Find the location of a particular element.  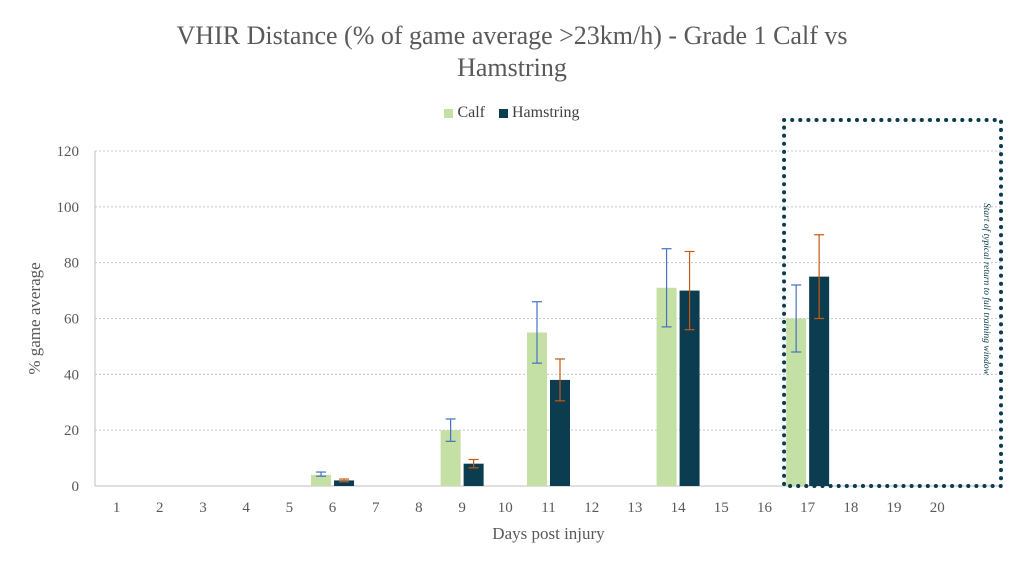

legend: Calf Hamstring is located at coordinates (512, 113).